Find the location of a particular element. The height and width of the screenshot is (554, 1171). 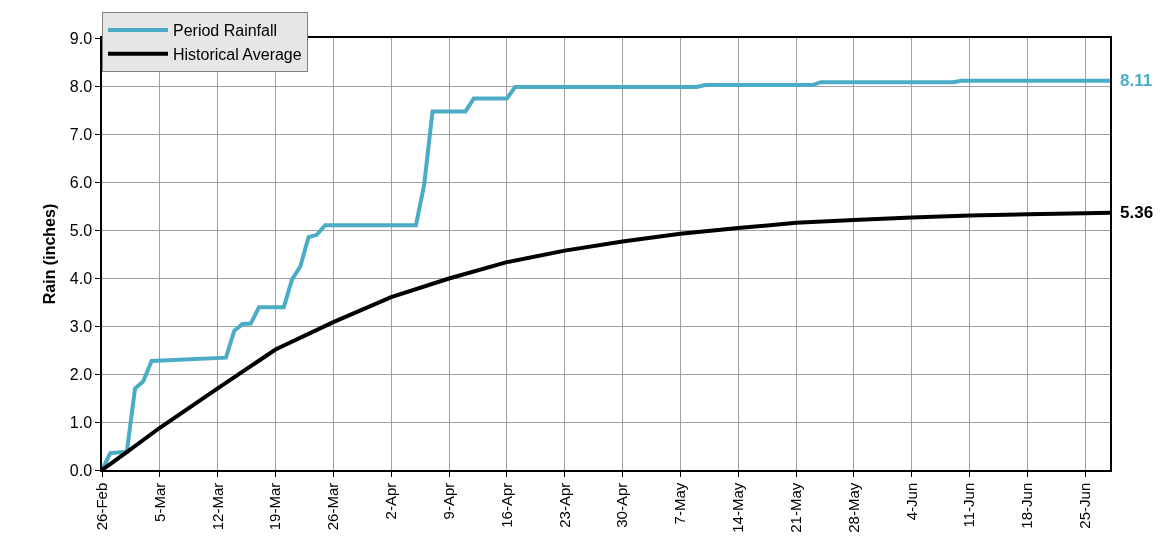

x-tick-label: 5-Mar is located at coordinates (159, 502).